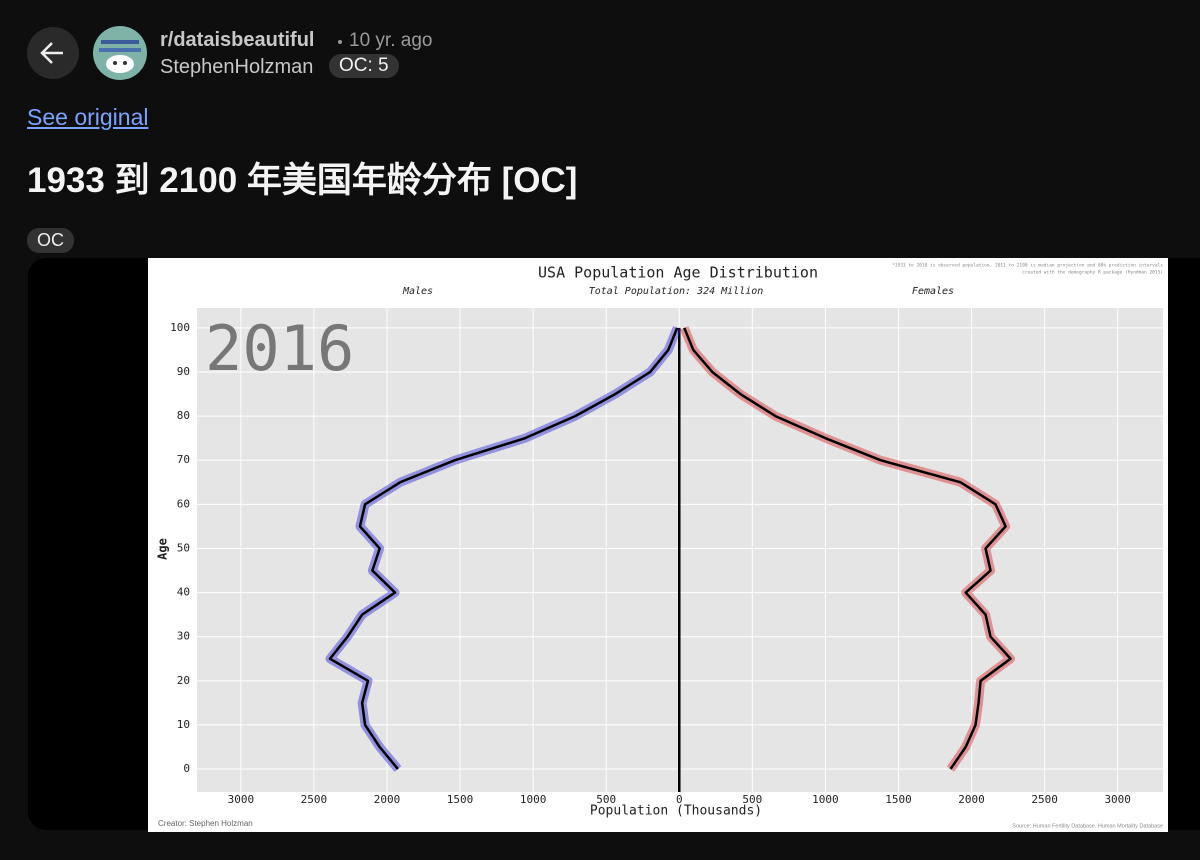 The height and width of the screenshot is (860, 1200). I want to click on y-tick-label: 0, so click(186, 768).